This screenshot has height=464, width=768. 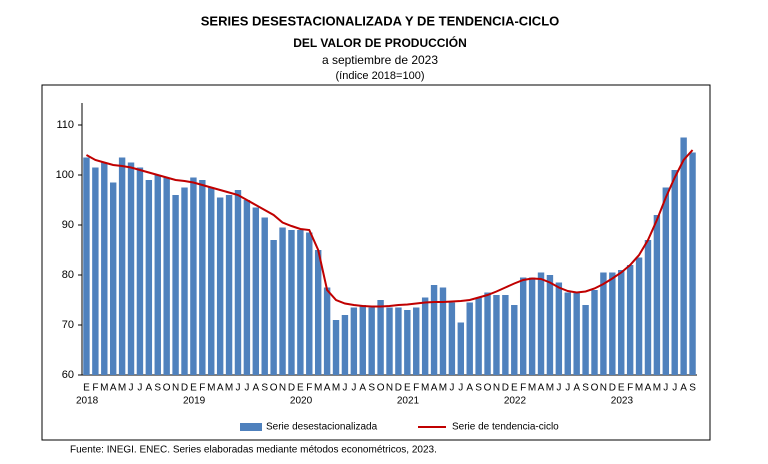 I want to click on year-label: 2018, so click(x=87, y=401).